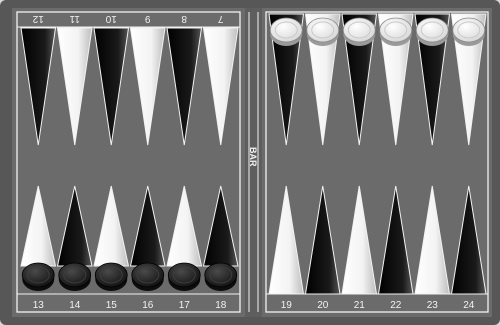  I want to click on point-number-13: 13, so click(39, 305).